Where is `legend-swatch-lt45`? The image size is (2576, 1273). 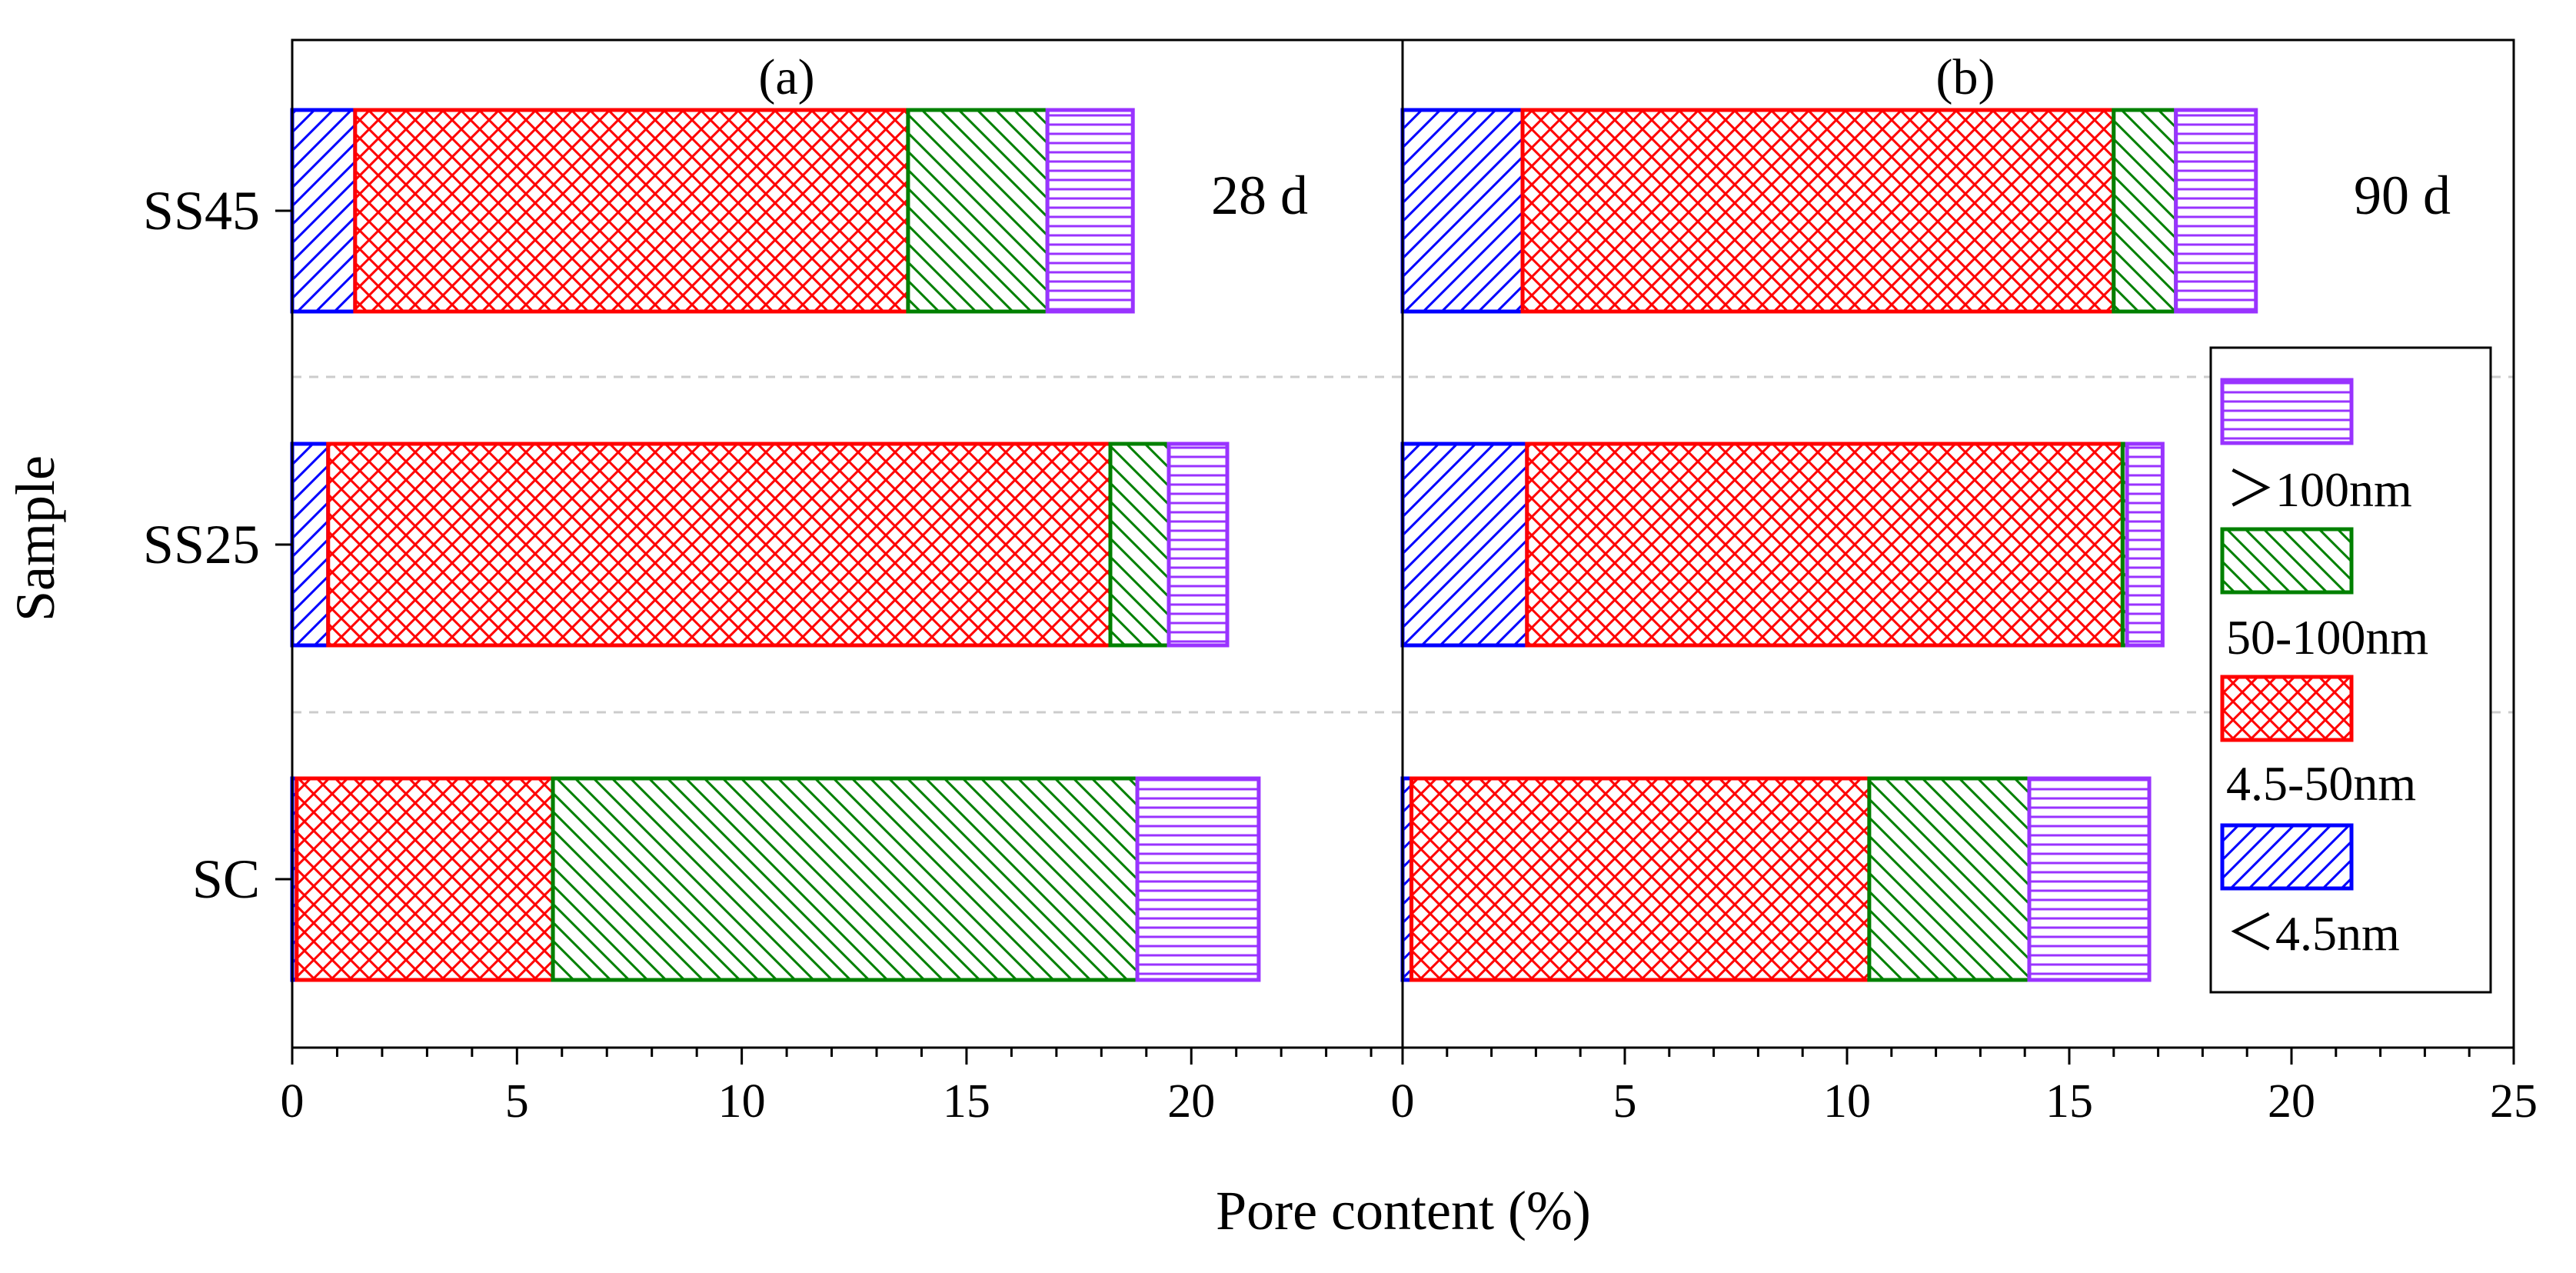 legend-swatch-lt45 is located at coordinates (2287, 857).